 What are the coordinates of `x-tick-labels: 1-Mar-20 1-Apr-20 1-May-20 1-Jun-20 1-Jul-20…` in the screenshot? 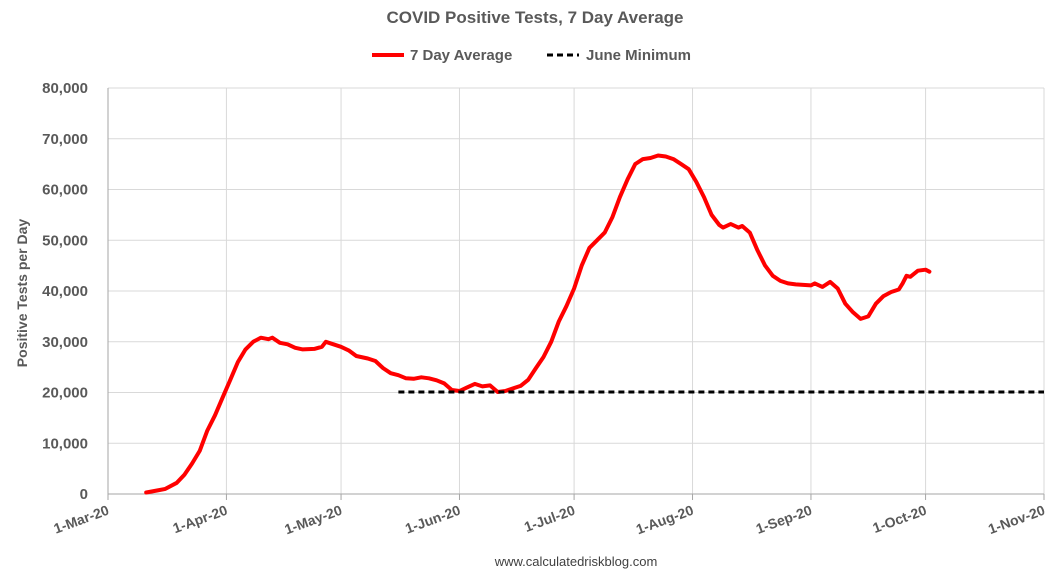 It's located at (549, 520).